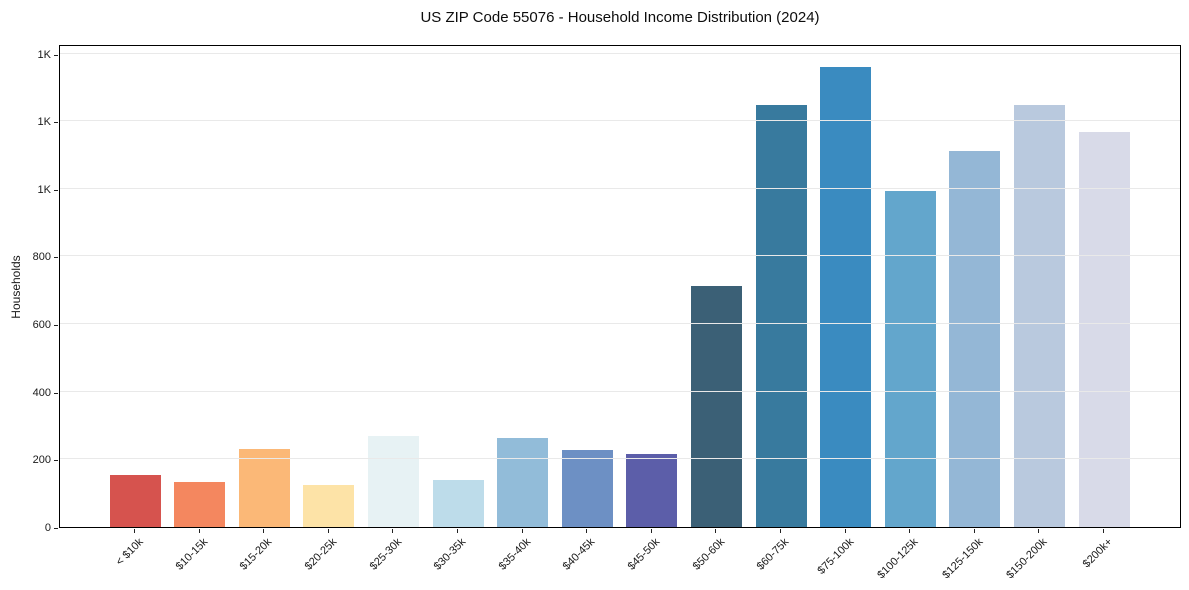 Image resolution: width=1189 pixels, height=590 pixels. I want to click on x-tick-label: $50-60k, so click(708, 554).